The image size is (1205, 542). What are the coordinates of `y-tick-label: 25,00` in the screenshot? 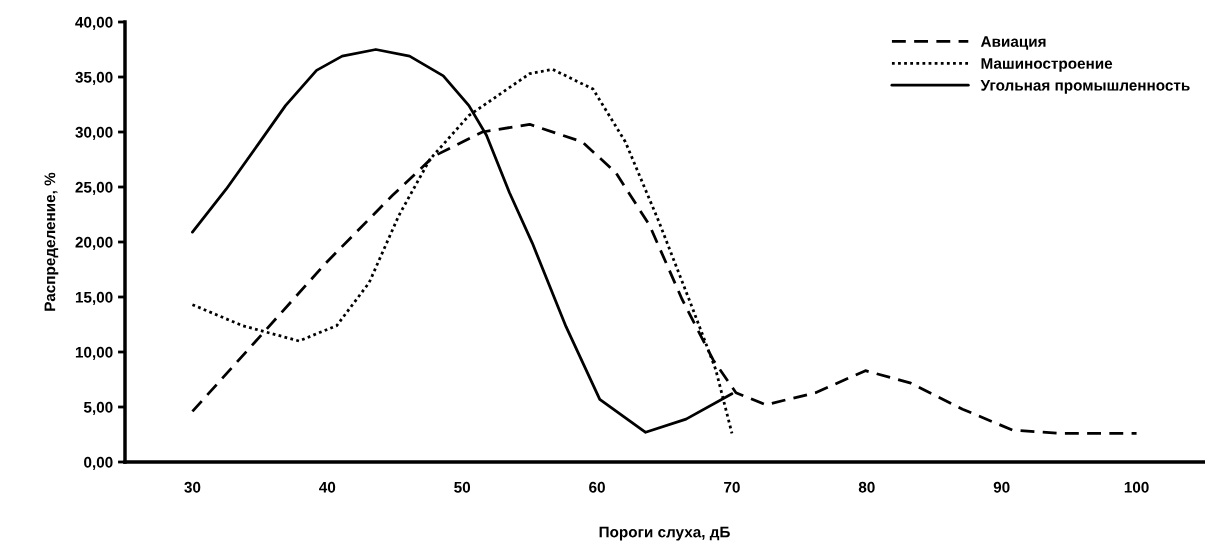 It's located at (94, 188).